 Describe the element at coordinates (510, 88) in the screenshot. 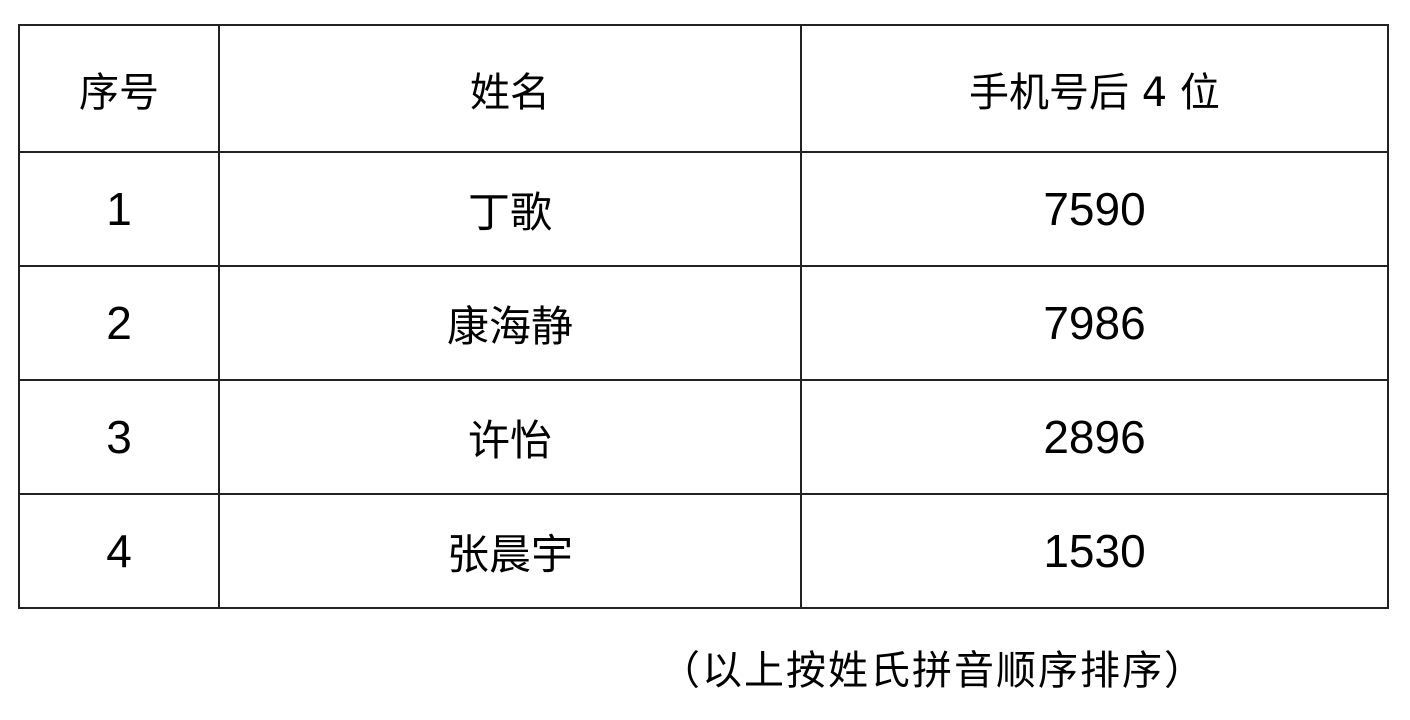

I see `header-name: 姓名` at that location.